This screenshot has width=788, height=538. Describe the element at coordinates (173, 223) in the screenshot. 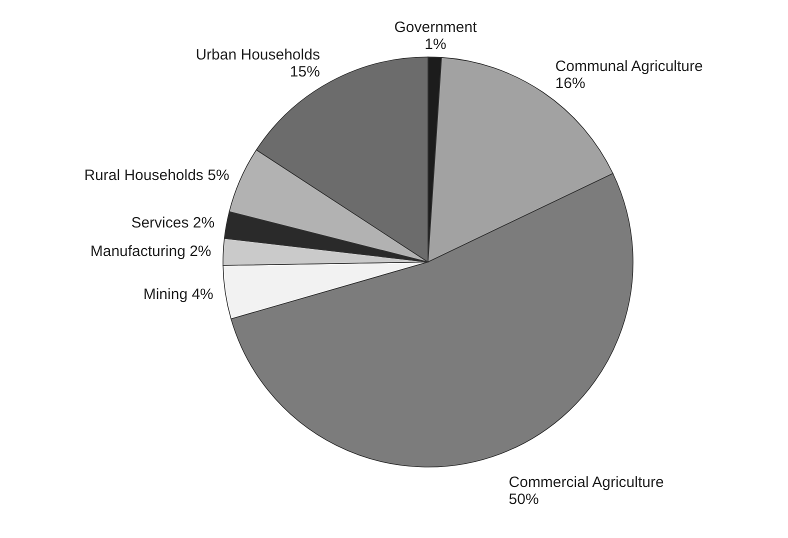

I see `slice-label: Services 2%` at that location.